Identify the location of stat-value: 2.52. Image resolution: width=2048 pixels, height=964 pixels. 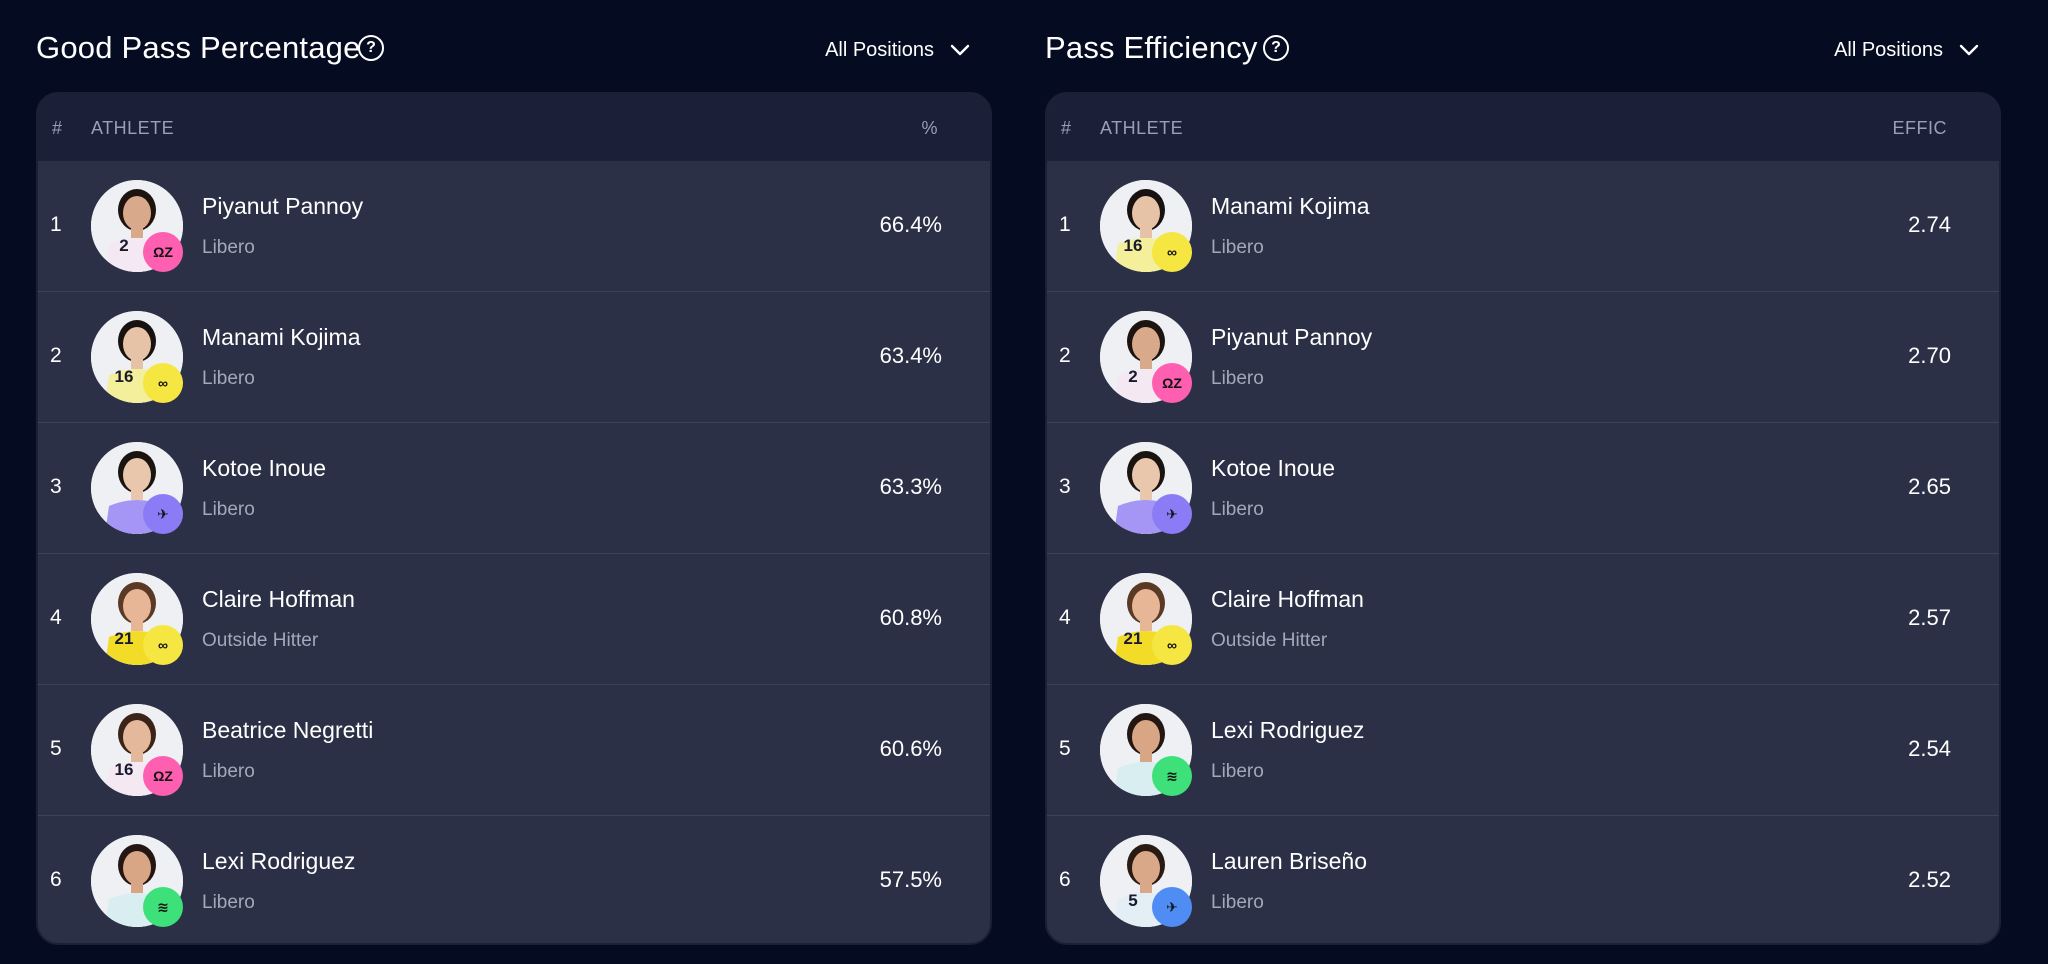
(1929, 879).